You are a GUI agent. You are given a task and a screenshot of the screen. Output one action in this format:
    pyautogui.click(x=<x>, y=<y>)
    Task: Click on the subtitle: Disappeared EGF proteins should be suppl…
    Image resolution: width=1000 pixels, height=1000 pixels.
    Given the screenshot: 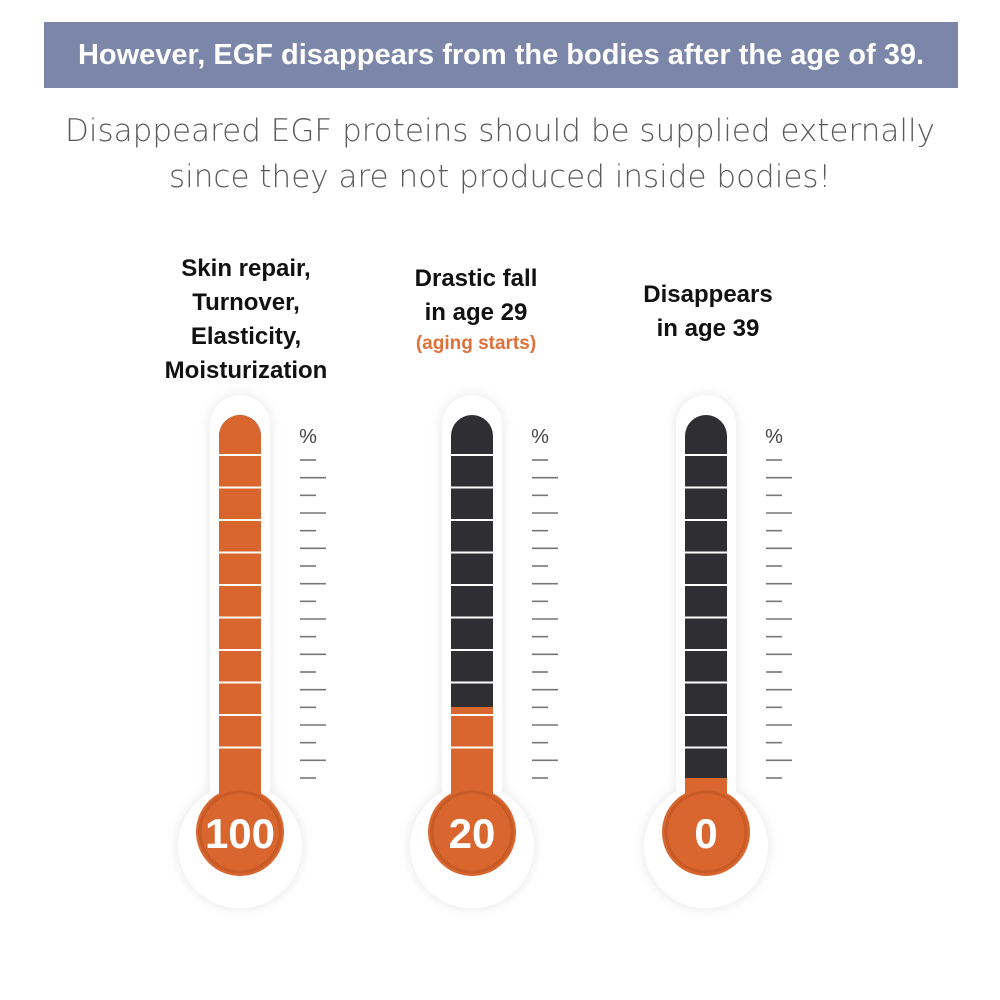 What is the action you would take?
    pyautogui.click(x=500, y=154)
    